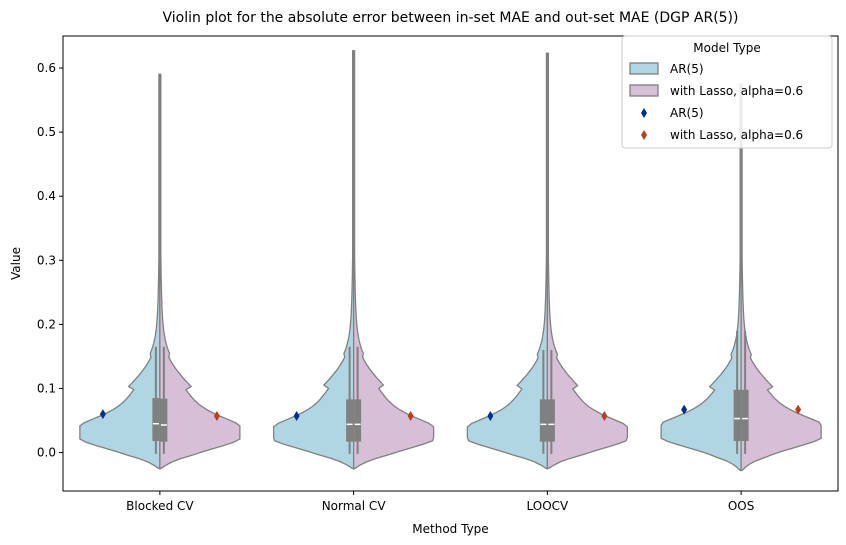  Describe the element at coordinates (46, 196) in the screenshot. I see `y-tick-label-4: 0.4` at that location.